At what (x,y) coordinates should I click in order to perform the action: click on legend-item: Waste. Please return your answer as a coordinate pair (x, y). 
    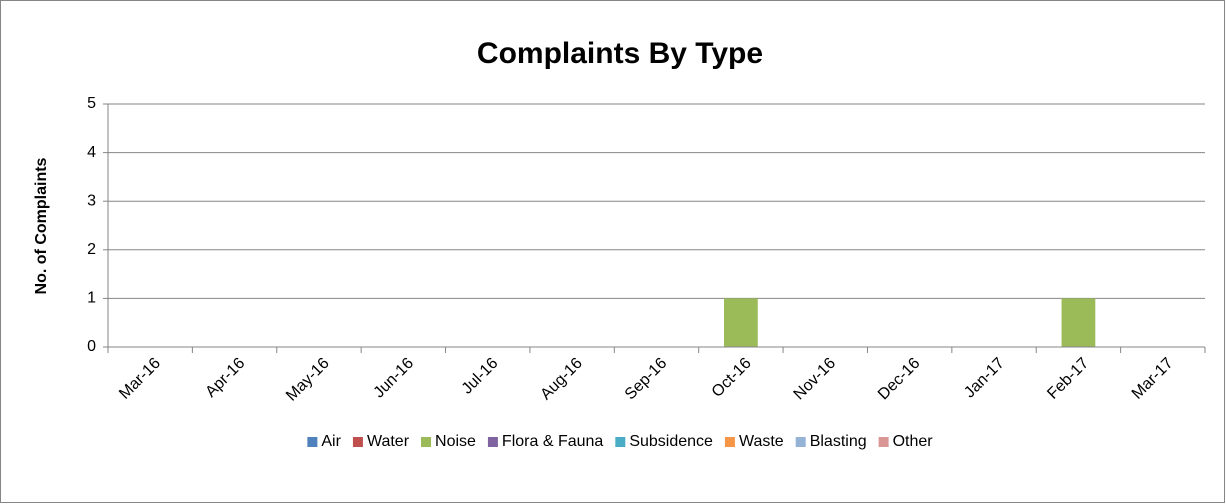
    Looking at the image, I should click on (754, 441).